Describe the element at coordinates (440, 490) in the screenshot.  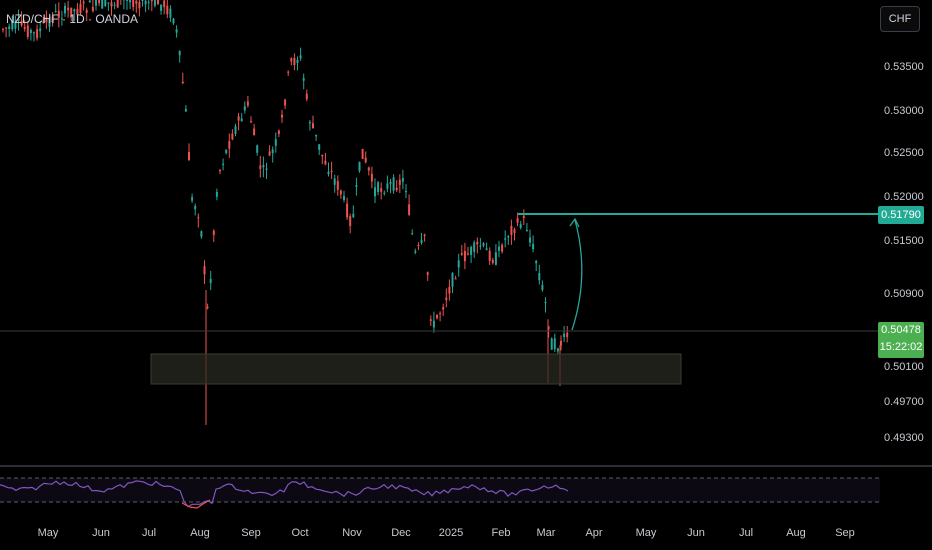
I see `rsi-band` at that location.